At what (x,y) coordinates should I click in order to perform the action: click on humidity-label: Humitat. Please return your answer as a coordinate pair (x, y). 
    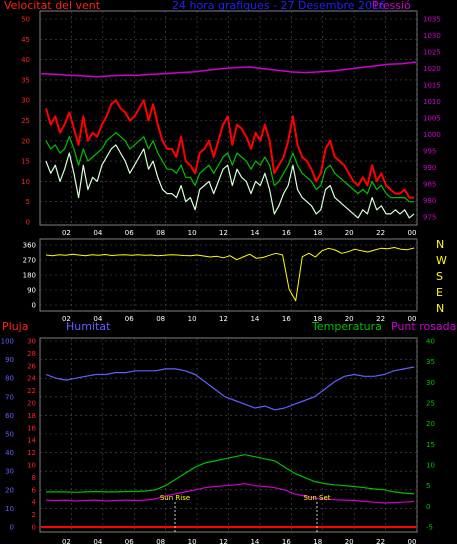
    Looking at the image, I should click on (88, 326).